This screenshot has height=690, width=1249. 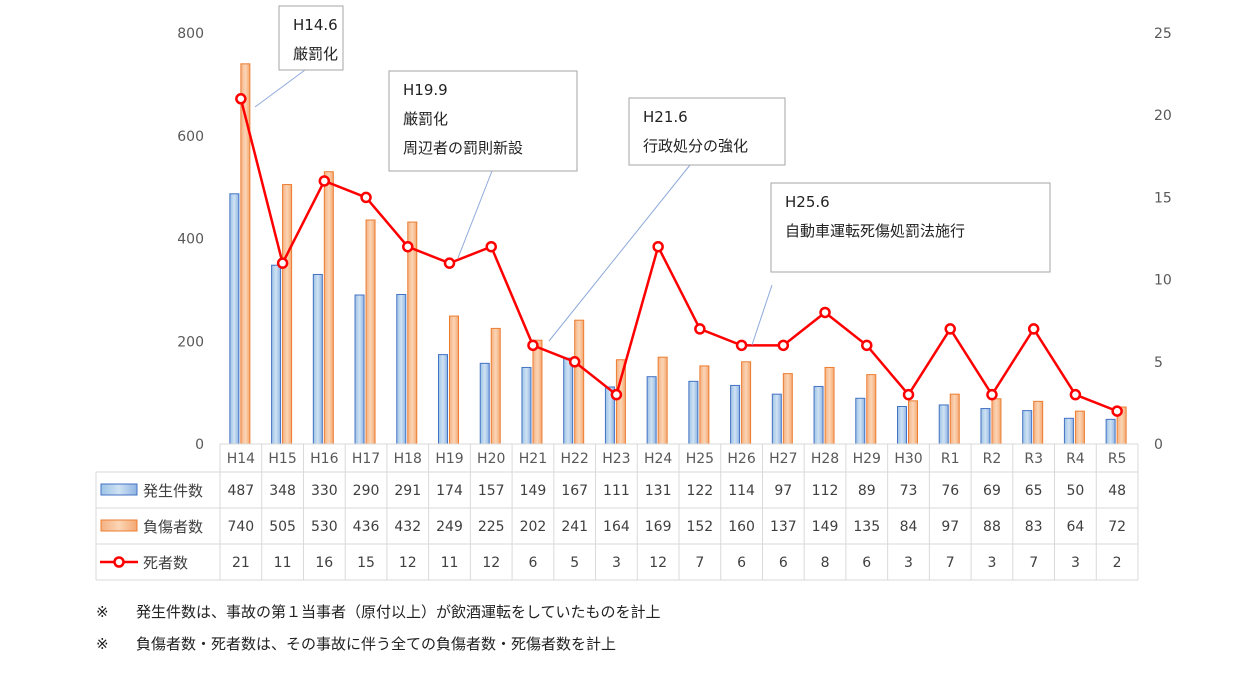 I want to click on cell-1-R3: 83, so click(x=1034, y=527).